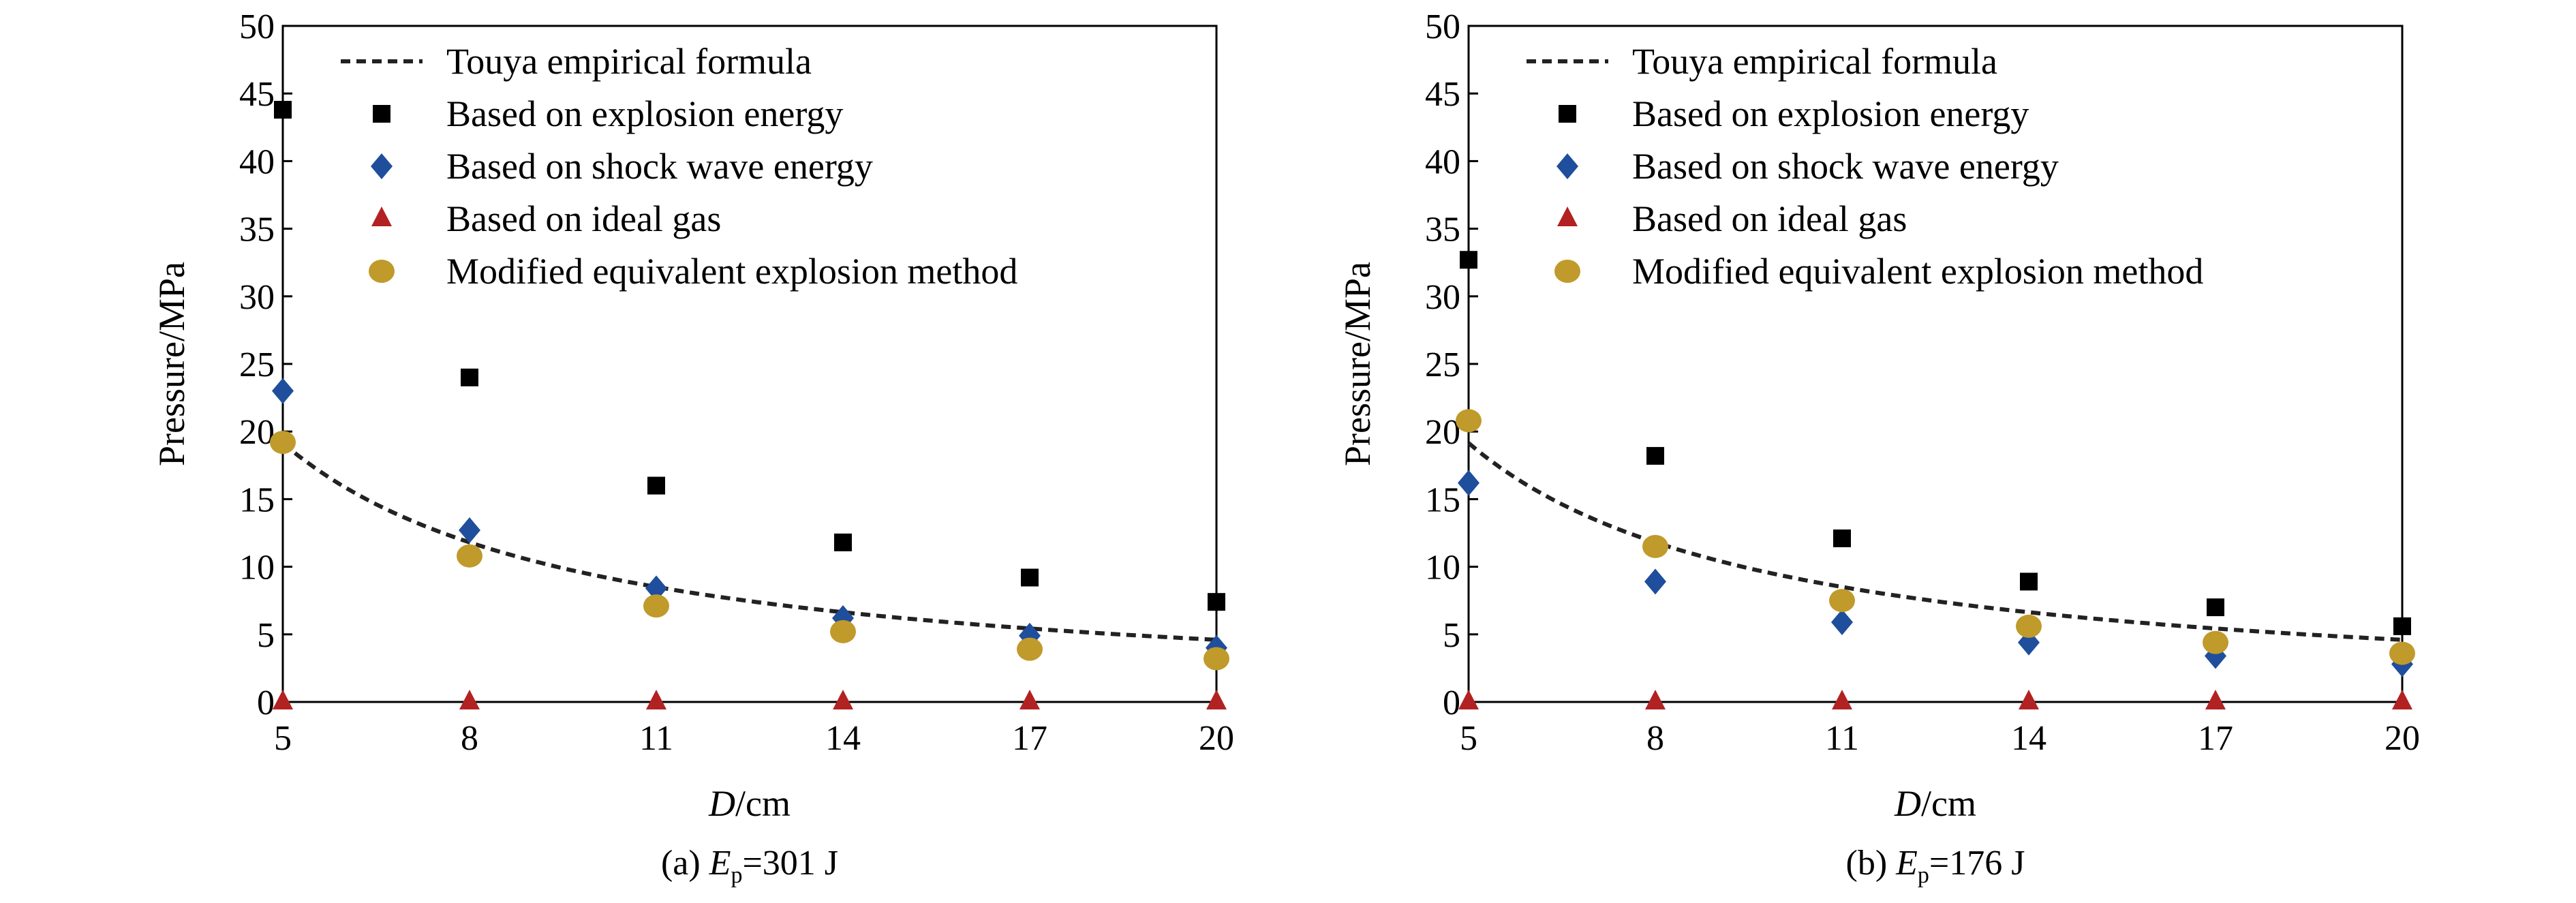  Describe the element at coordinates (1451, 703) in the screenshot. I see `y-tick-label: 0` at that location.